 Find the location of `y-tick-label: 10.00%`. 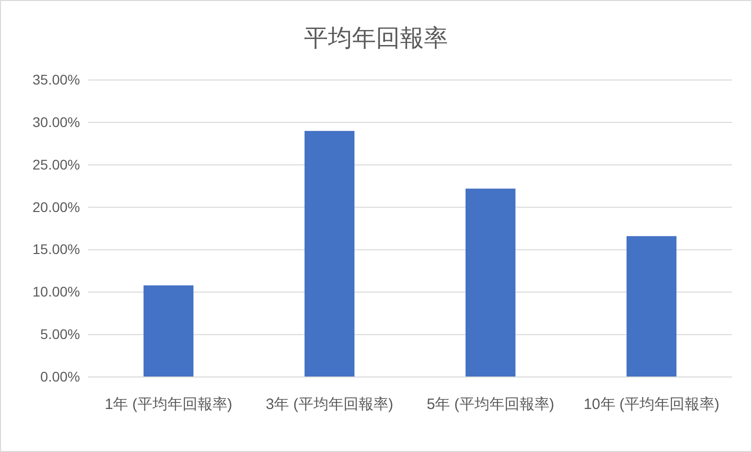

y-tick-label: 10.00% is located at coordinates (56, 292).